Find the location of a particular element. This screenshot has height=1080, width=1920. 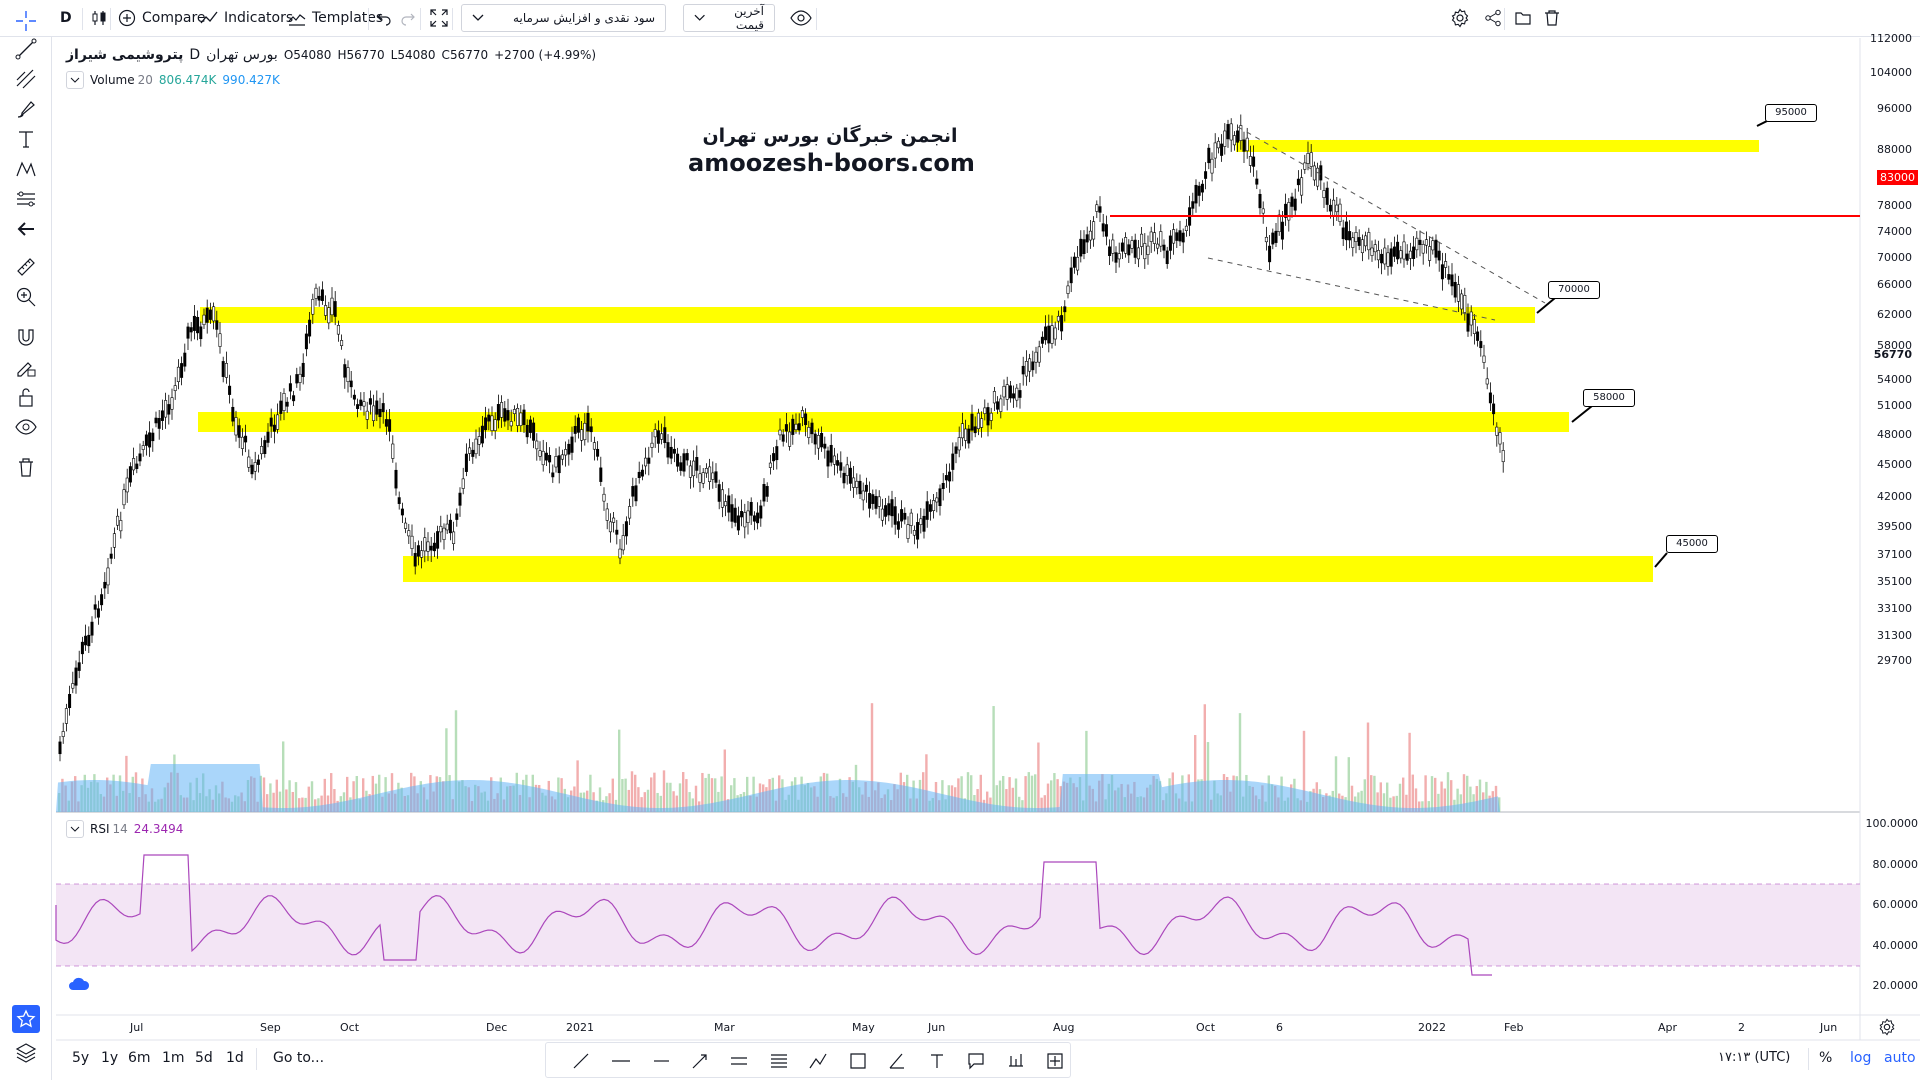

arrow-icon is located at coordinates (699, 1061).